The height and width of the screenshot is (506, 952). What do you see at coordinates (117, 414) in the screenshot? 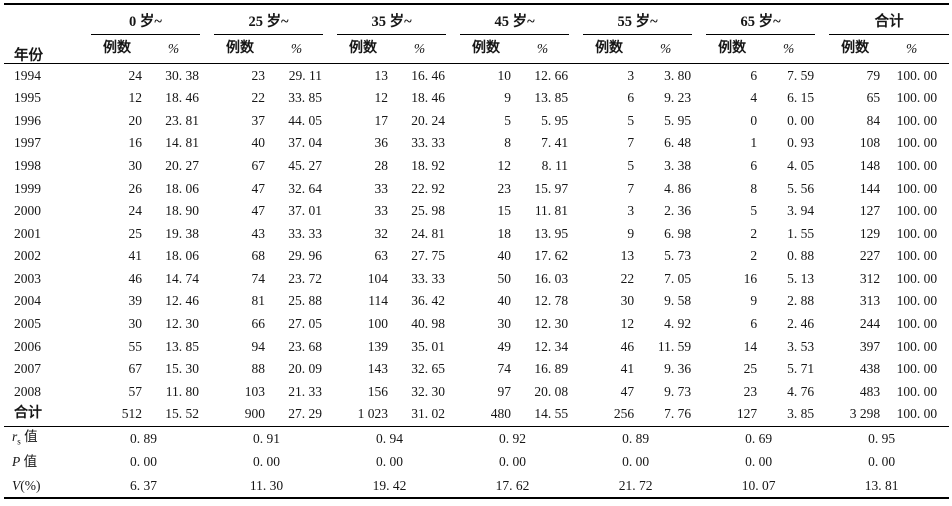
I see `cases-cell: 512` at bounding box center [117, 414].